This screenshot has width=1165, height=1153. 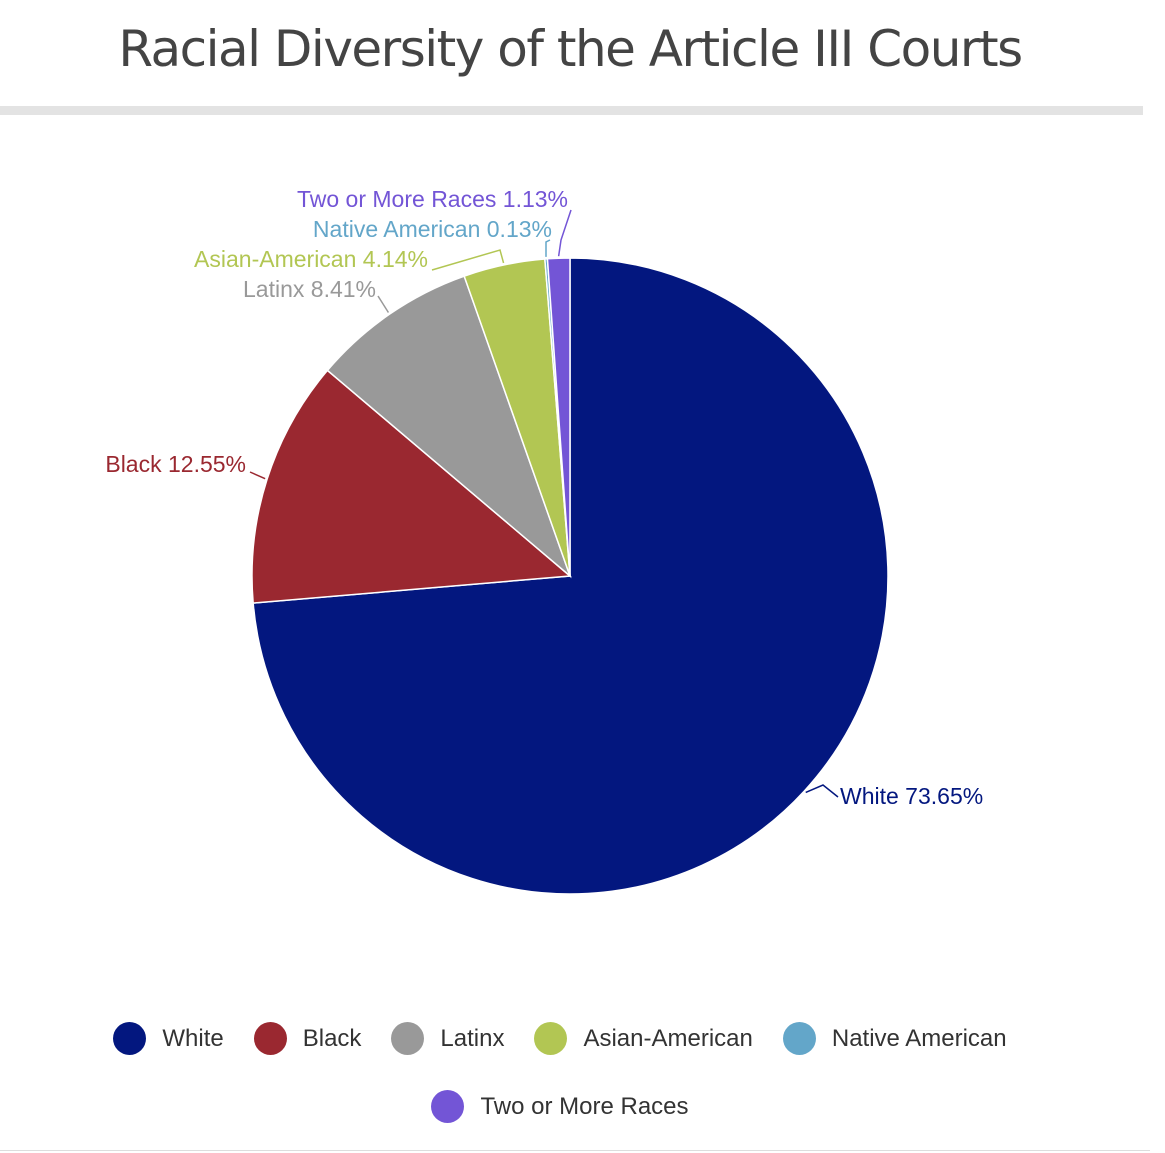 What do you see at coordinates (309, 289) in the screenshot?
I see `data-label-latinx: Latinx 8.41%` at bounding box center [309, 289].